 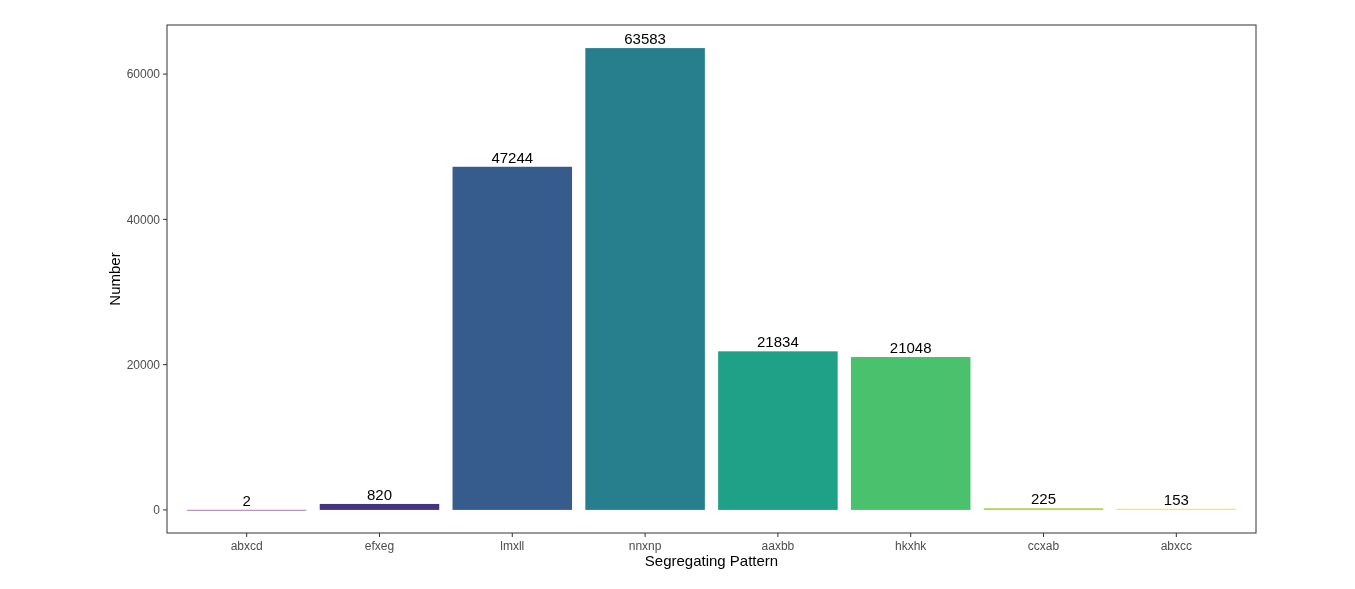 What do you see at coordinates (1044, 499) in the screenshot?
I see `data-label: 225` at bounding box center [1044, 499].